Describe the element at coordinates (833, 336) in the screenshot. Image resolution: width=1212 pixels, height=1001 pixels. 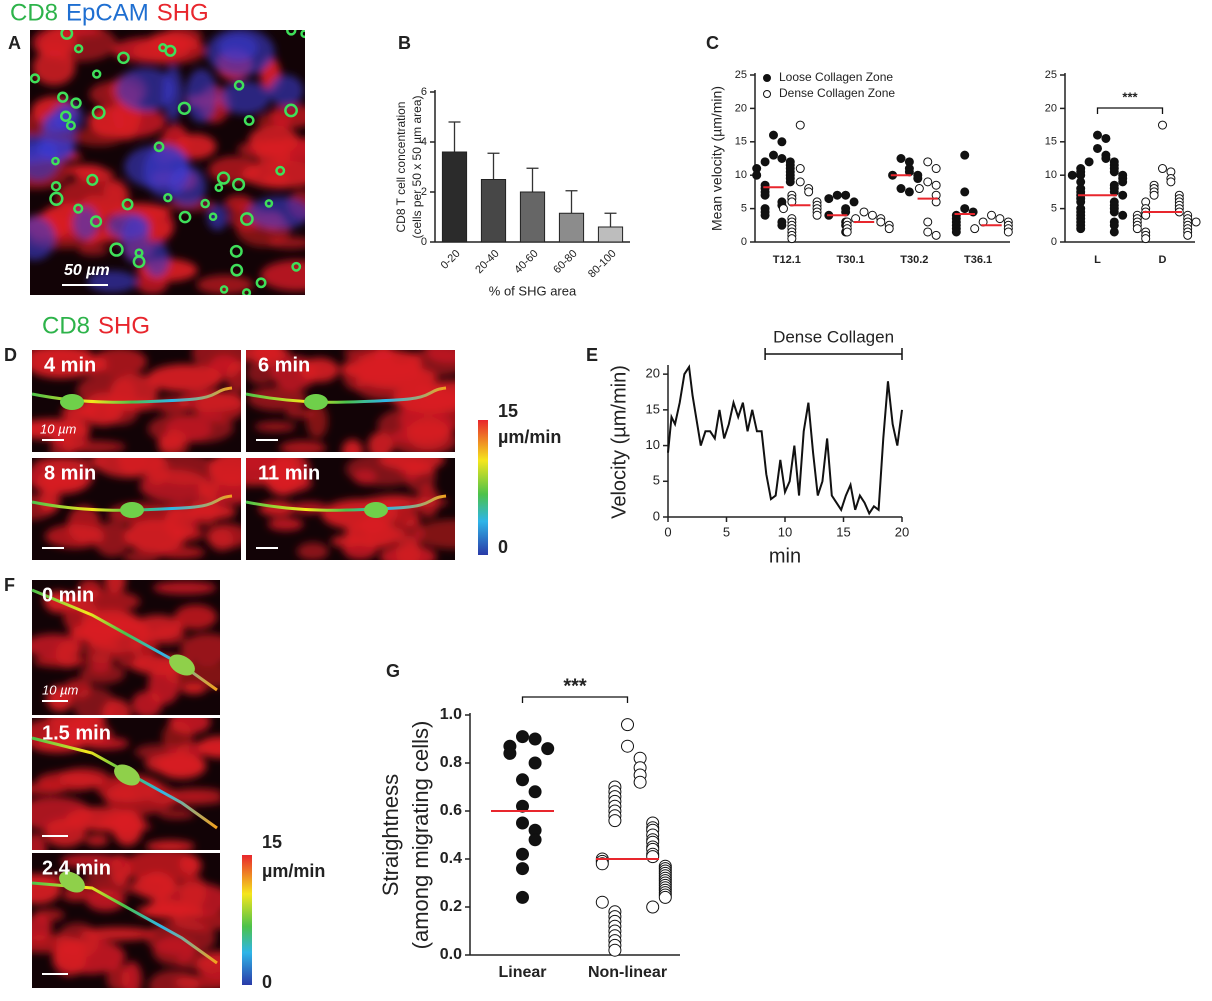
I see `range-label: Dense Collagen` at that location.